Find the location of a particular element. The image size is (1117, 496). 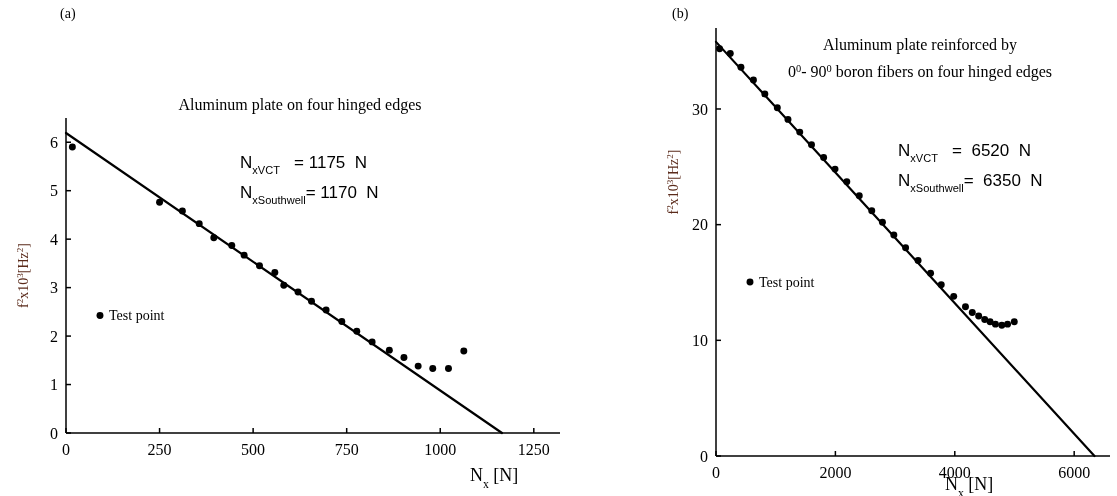

y-tick-label: 20 is located at coordinates (700, 225).